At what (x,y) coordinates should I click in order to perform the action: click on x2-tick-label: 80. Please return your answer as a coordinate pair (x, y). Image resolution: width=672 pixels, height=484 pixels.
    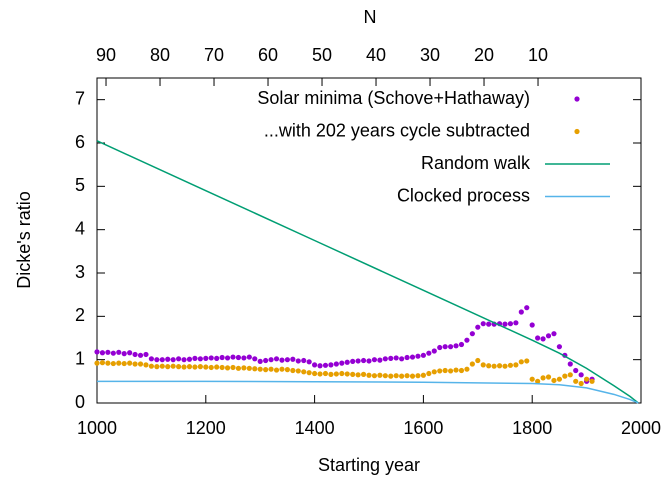
    Looking at the image, I should click on (160, 55).